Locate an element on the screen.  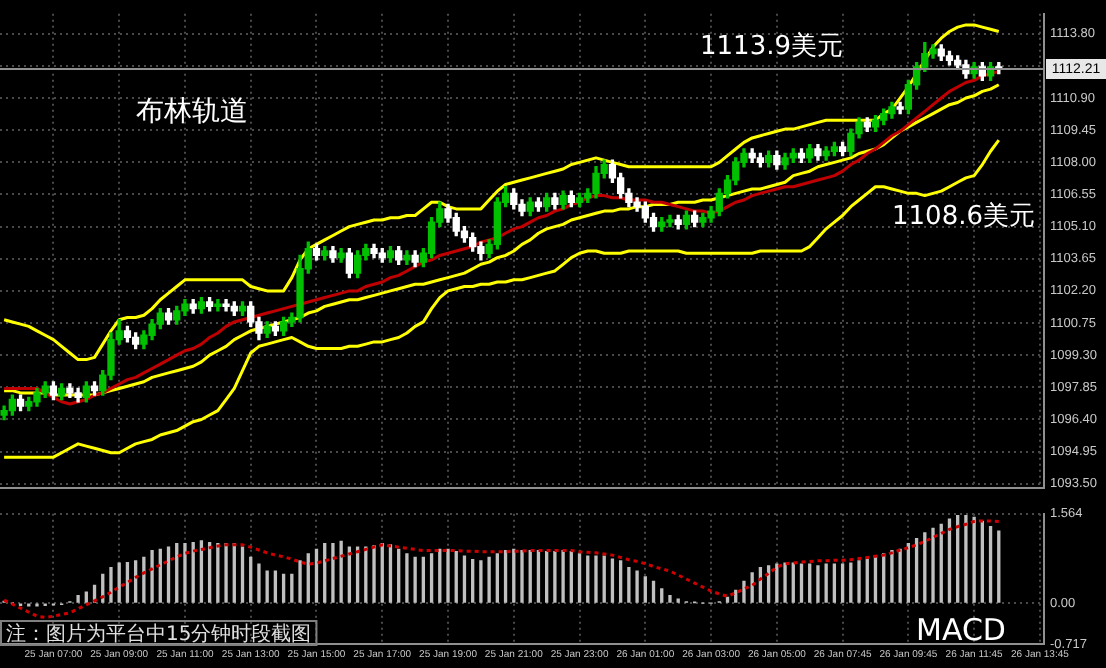
annotation: 布林轨道 is located at coordinates (192, 112).